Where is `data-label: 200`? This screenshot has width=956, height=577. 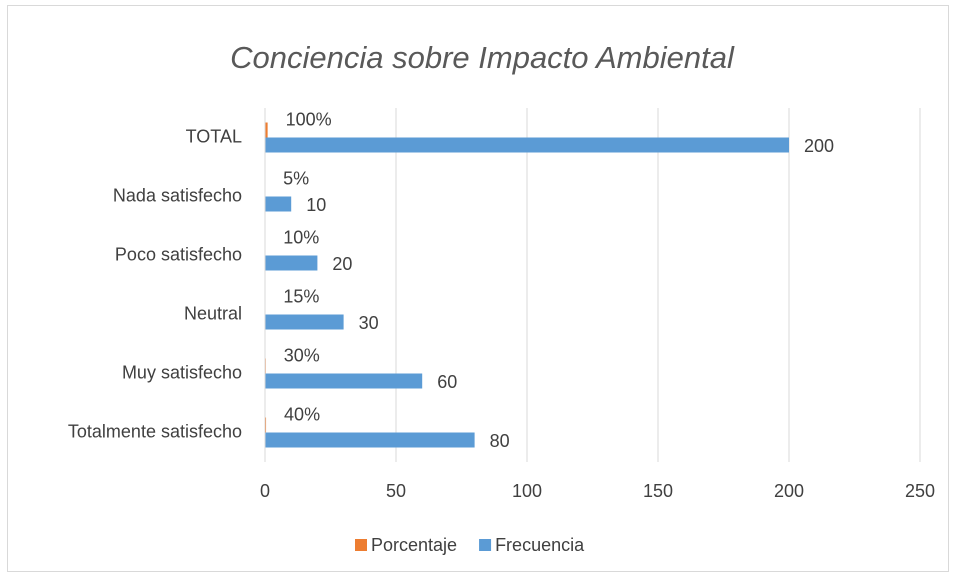 data-label: 200 is located at coordinates (819, 146).